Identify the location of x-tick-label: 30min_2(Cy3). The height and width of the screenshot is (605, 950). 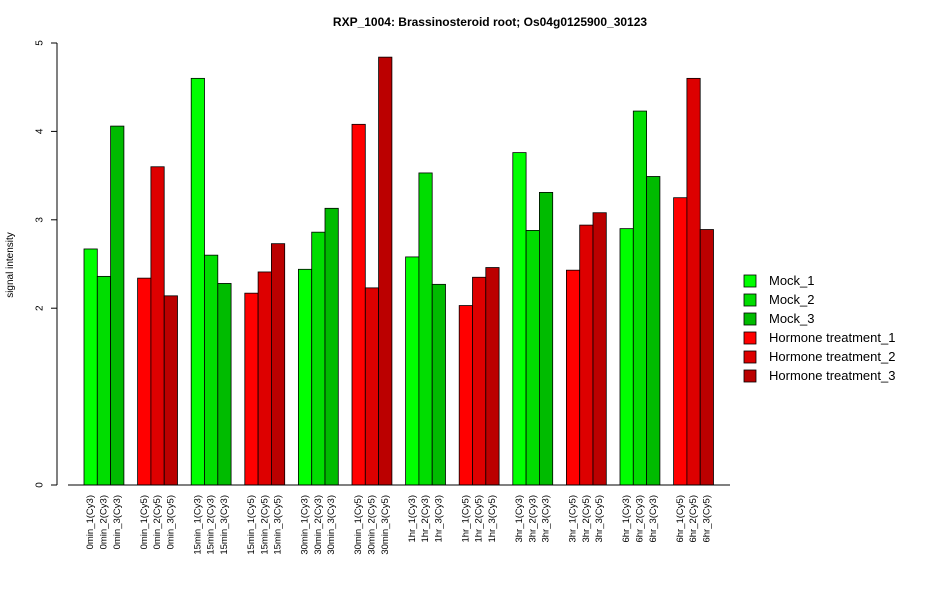
(318, 525).